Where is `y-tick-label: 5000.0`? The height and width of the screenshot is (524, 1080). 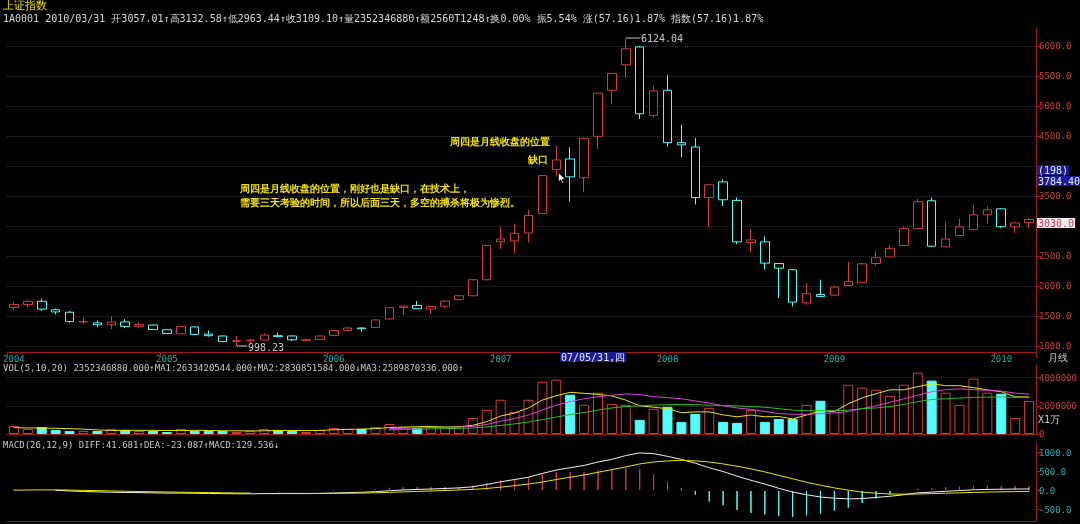 y-tick-label: 5000.0 is located at coordinates (1055, 106).